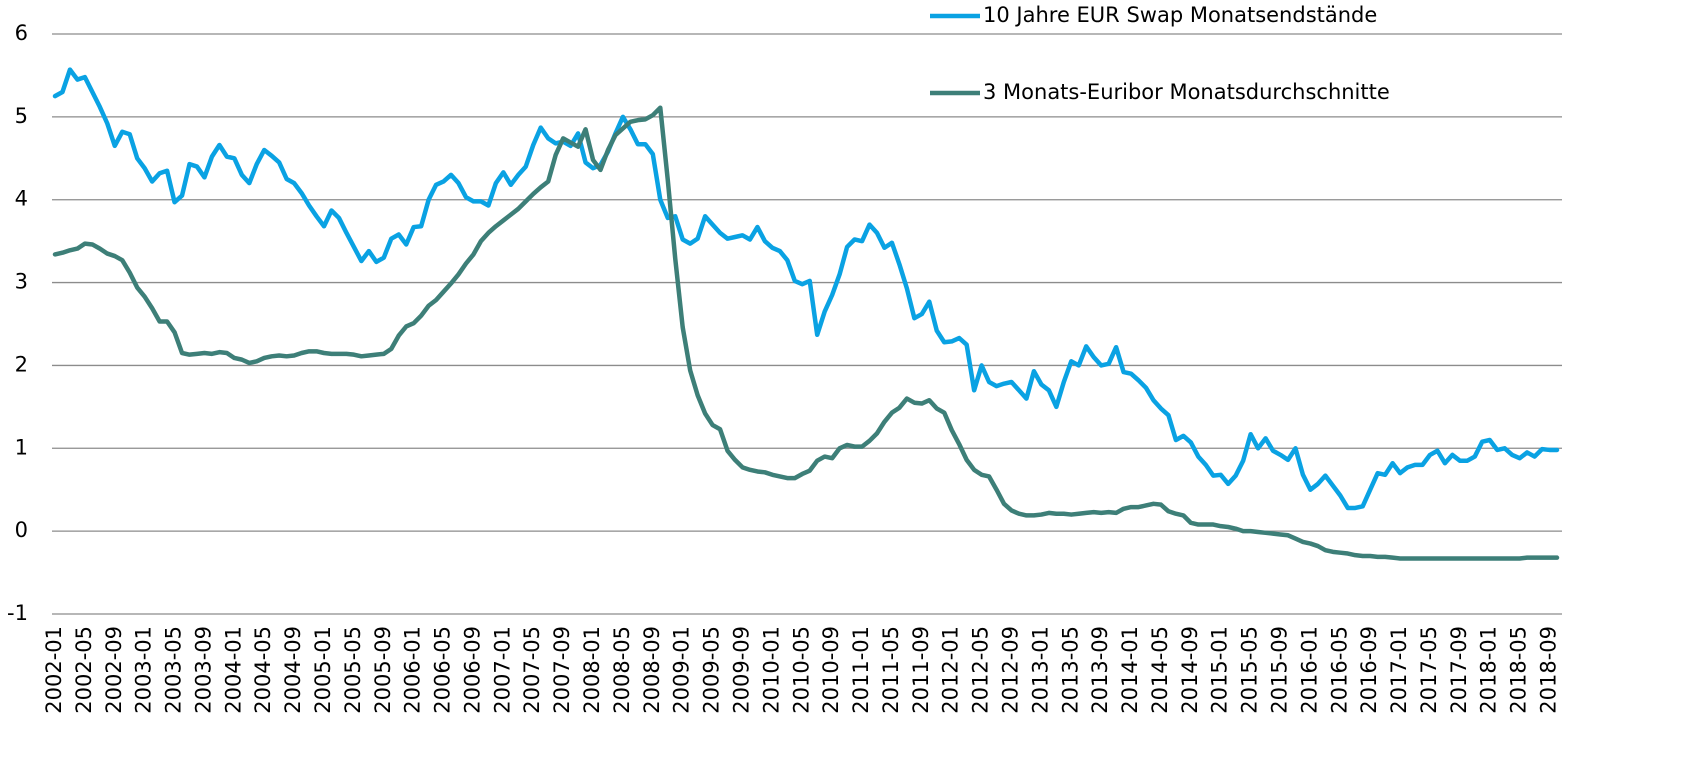 The width and height of the screenshot is (1682, 774). Describe the element at coordinates (1180, 15) in the screenshot. I see `legend-label: 10 Jahre EUR Swap Monatsendstände` at that location.